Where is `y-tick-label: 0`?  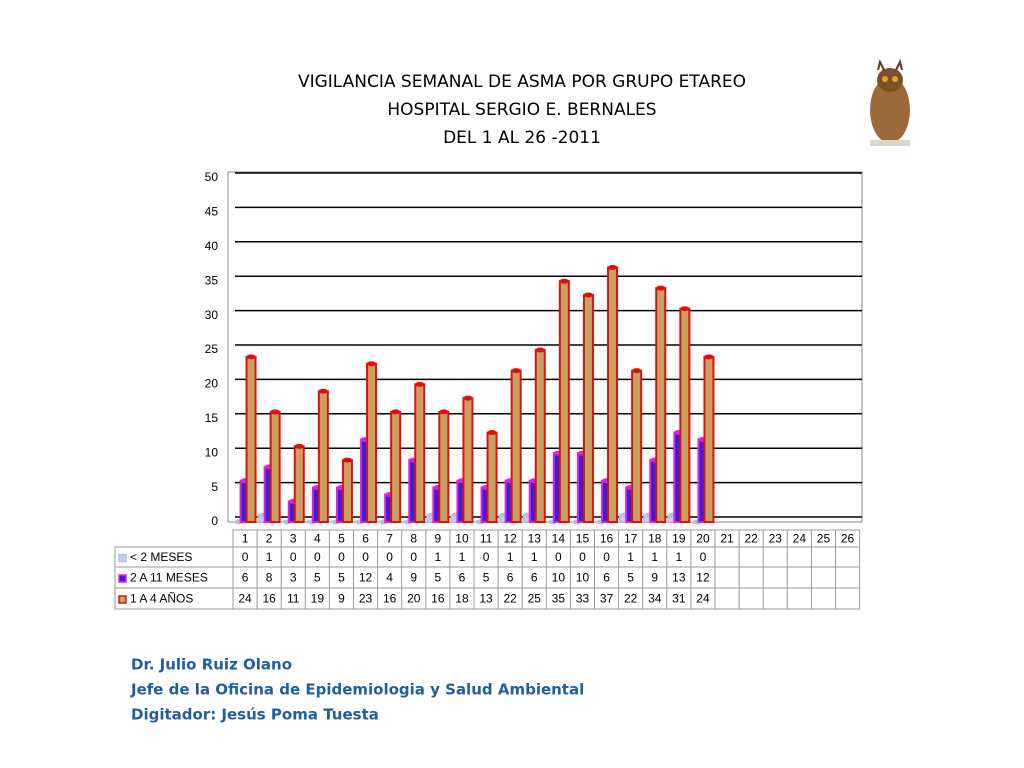
y-tick-label: 0 is located at coordinates (214, 521).